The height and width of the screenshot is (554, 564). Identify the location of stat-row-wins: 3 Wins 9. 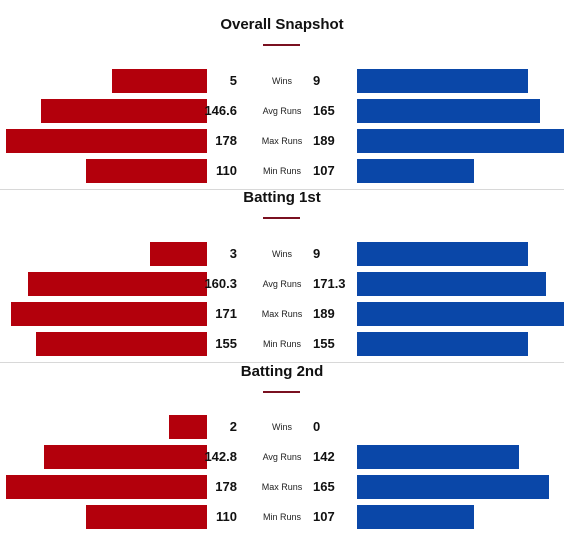
(282, 254).